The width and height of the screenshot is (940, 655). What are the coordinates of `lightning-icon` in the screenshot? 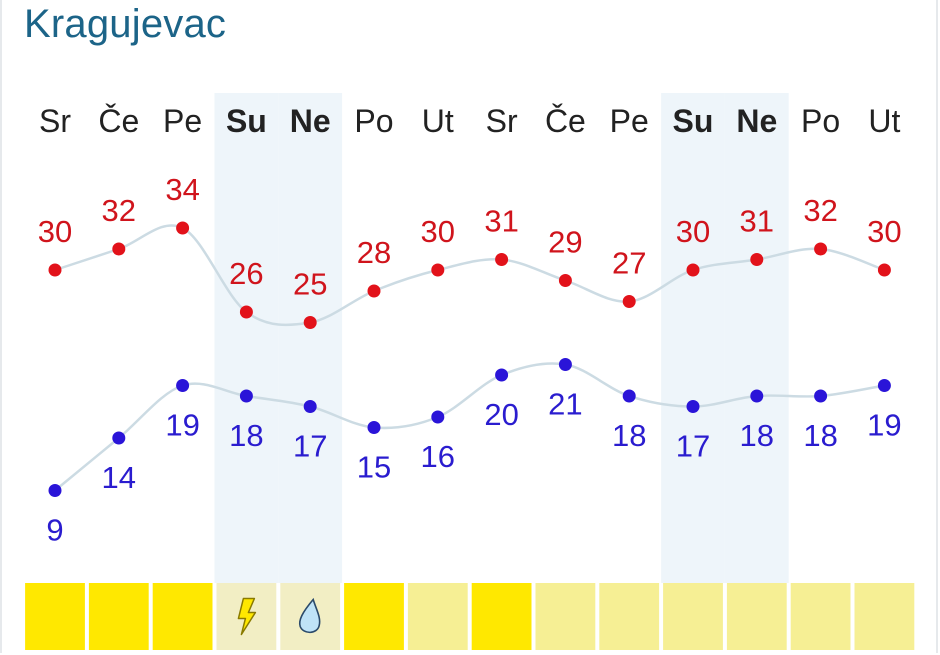 It's located at (247, 616).